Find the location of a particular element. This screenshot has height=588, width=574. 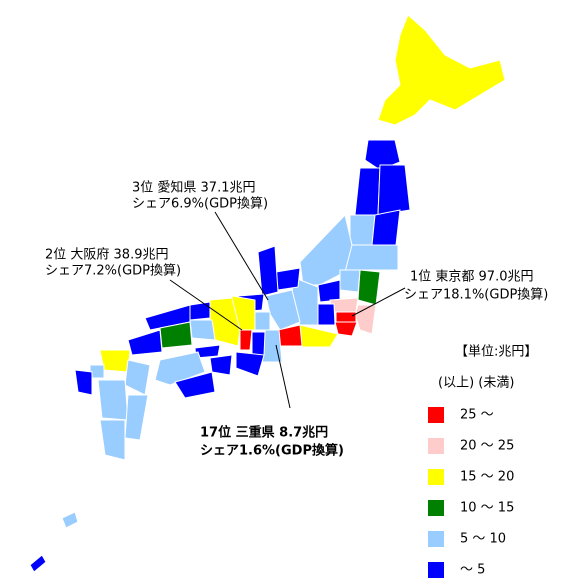

annotation: シェア1.6%(GDP換算) is located at coordinates (272, 451).